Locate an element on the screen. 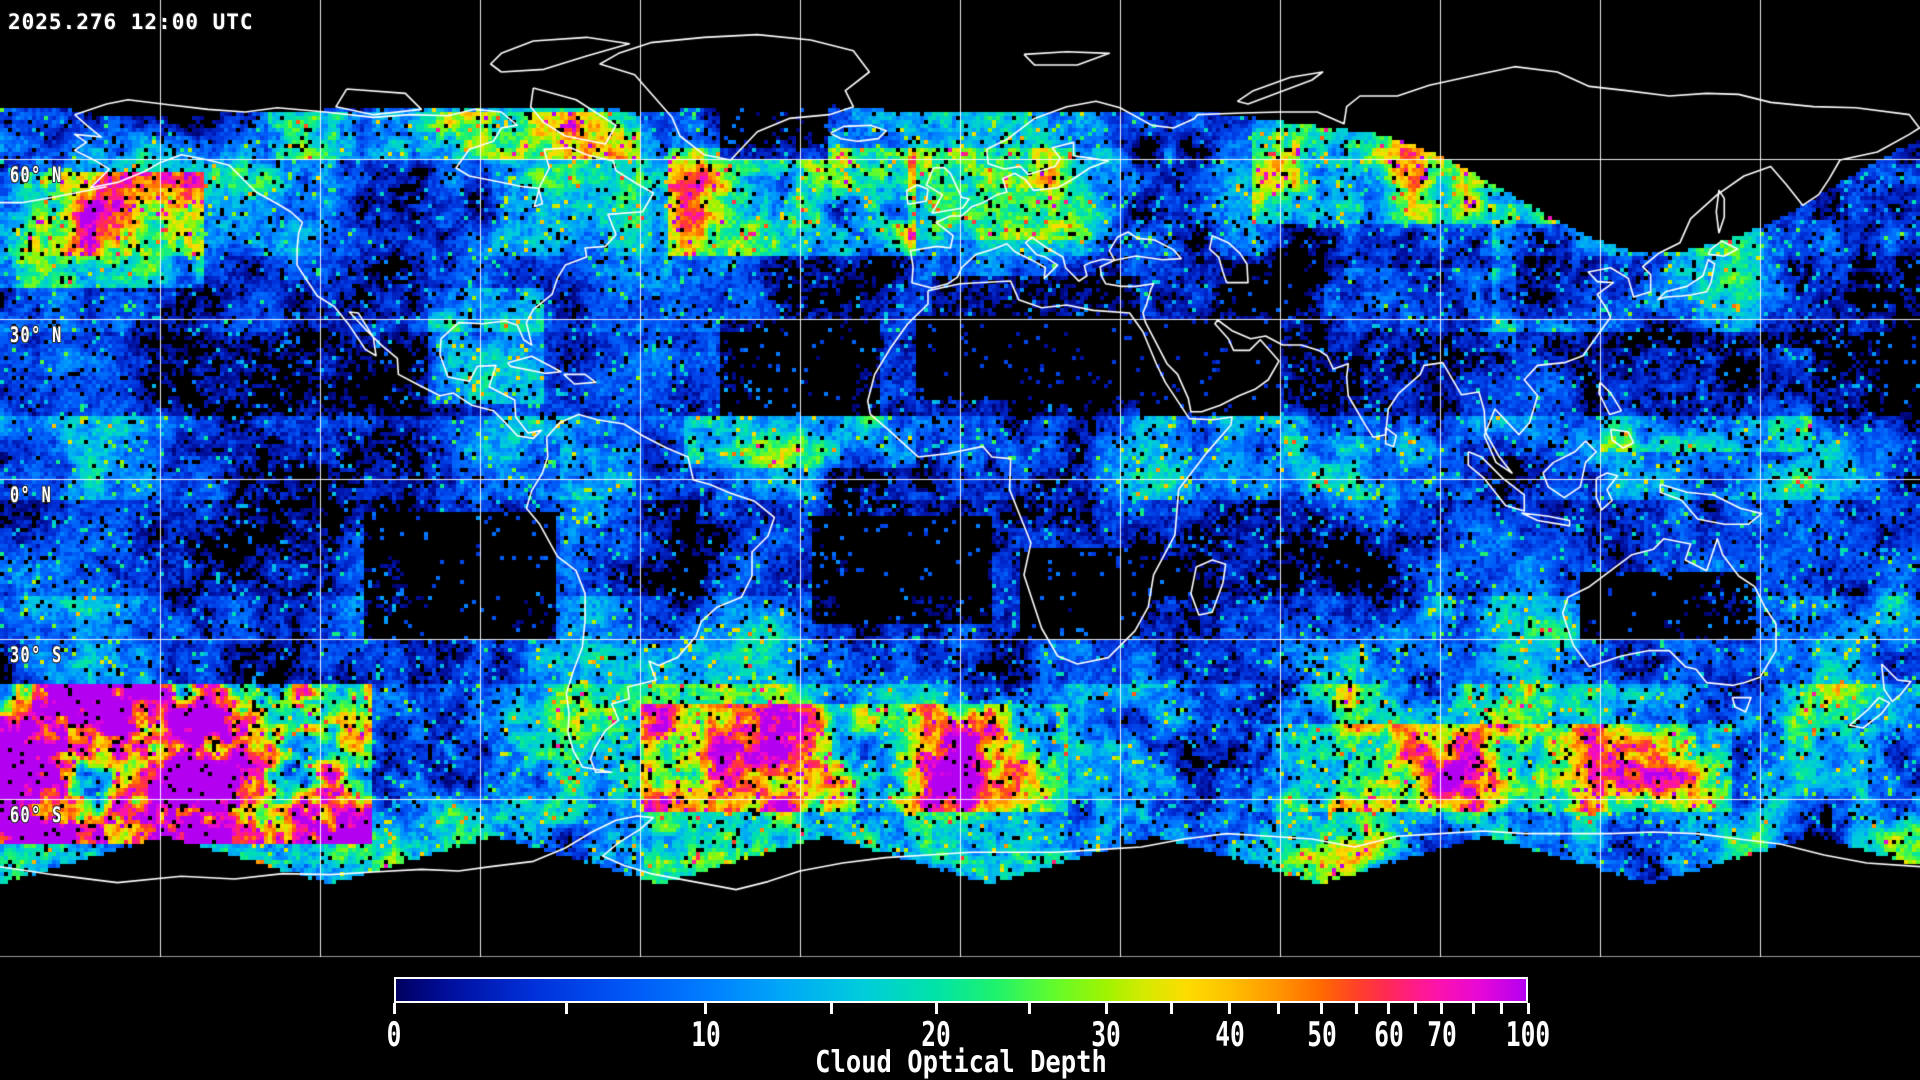 This screenshot has width=1920, height=1080. colorbar-gradient is located at coordinates (961, 990).